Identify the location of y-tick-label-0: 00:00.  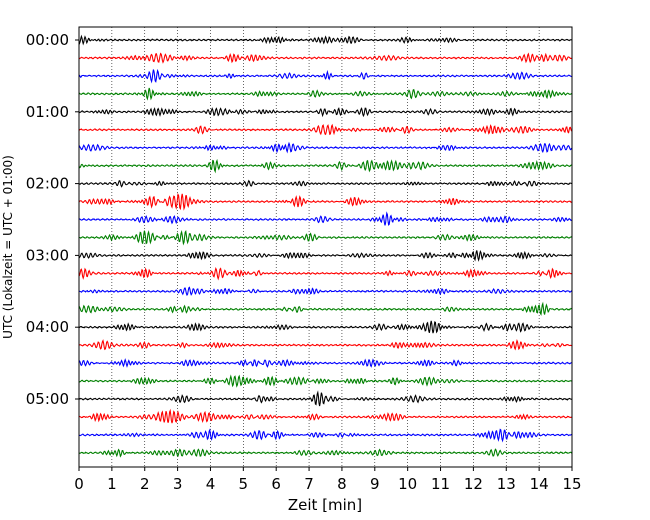
(47, 40).